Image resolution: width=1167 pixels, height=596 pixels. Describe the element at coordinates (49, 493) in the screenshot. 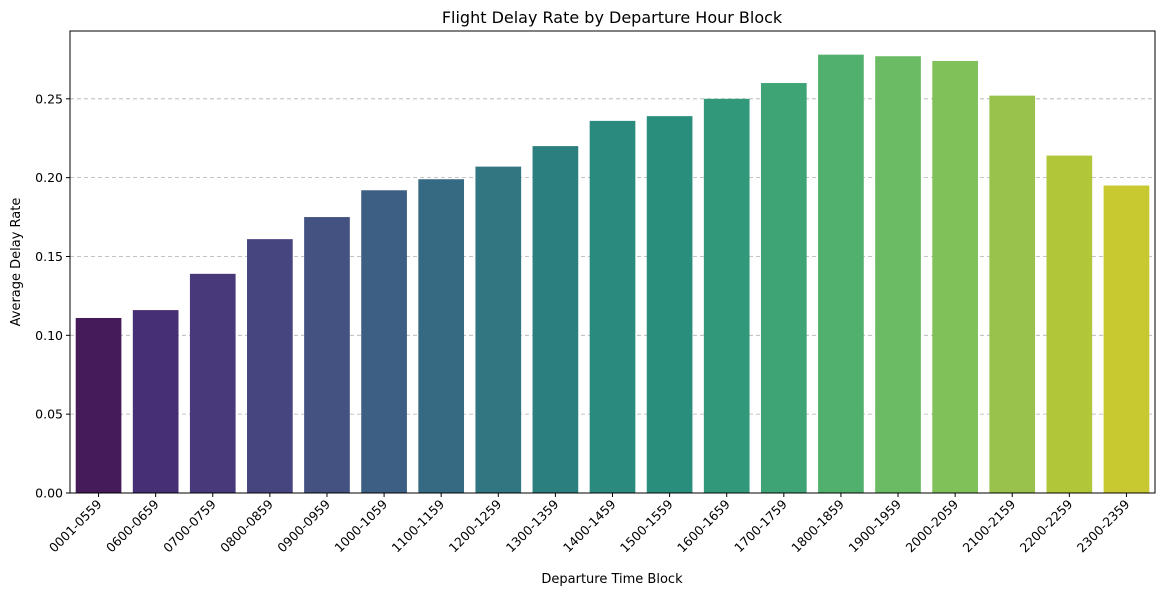

I see `y-tick-label: 0.00` at that location.